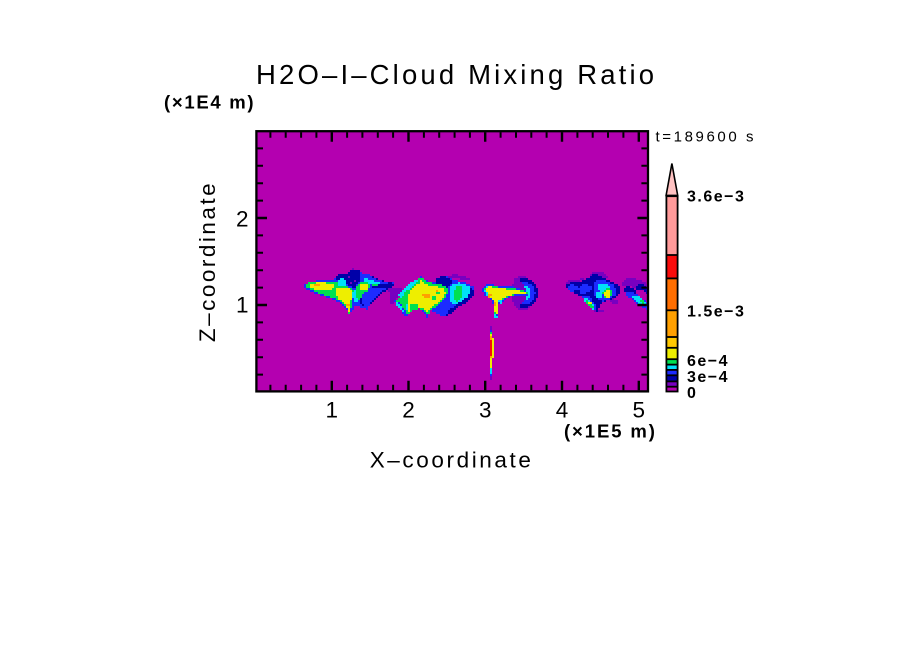 The height and width of the screenshot is (654, 904). What do you see at coordinates (706, 137) in the screenshot?
I see `svg-text: t=189600 s` at bounding box center [706, 137].